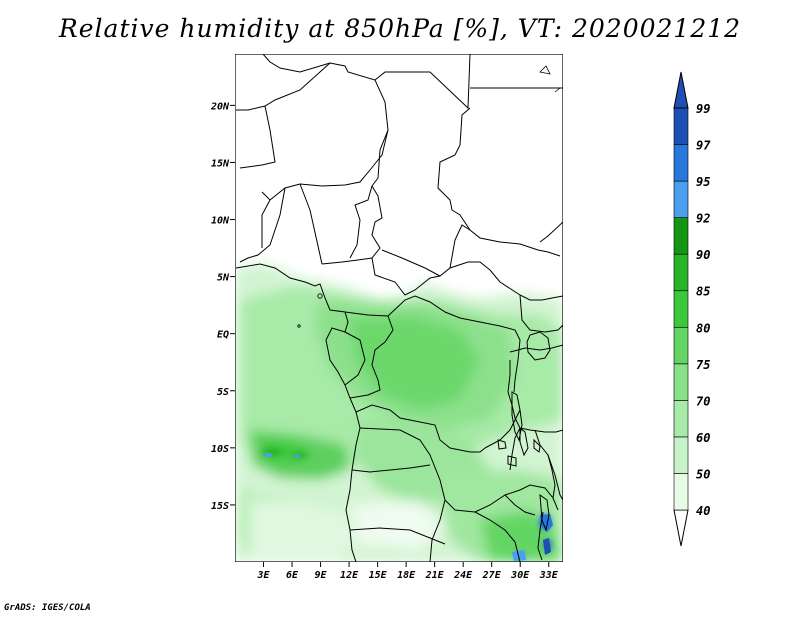 The image size is (800, 618). I want to click on small-islands, so click(429, 196).